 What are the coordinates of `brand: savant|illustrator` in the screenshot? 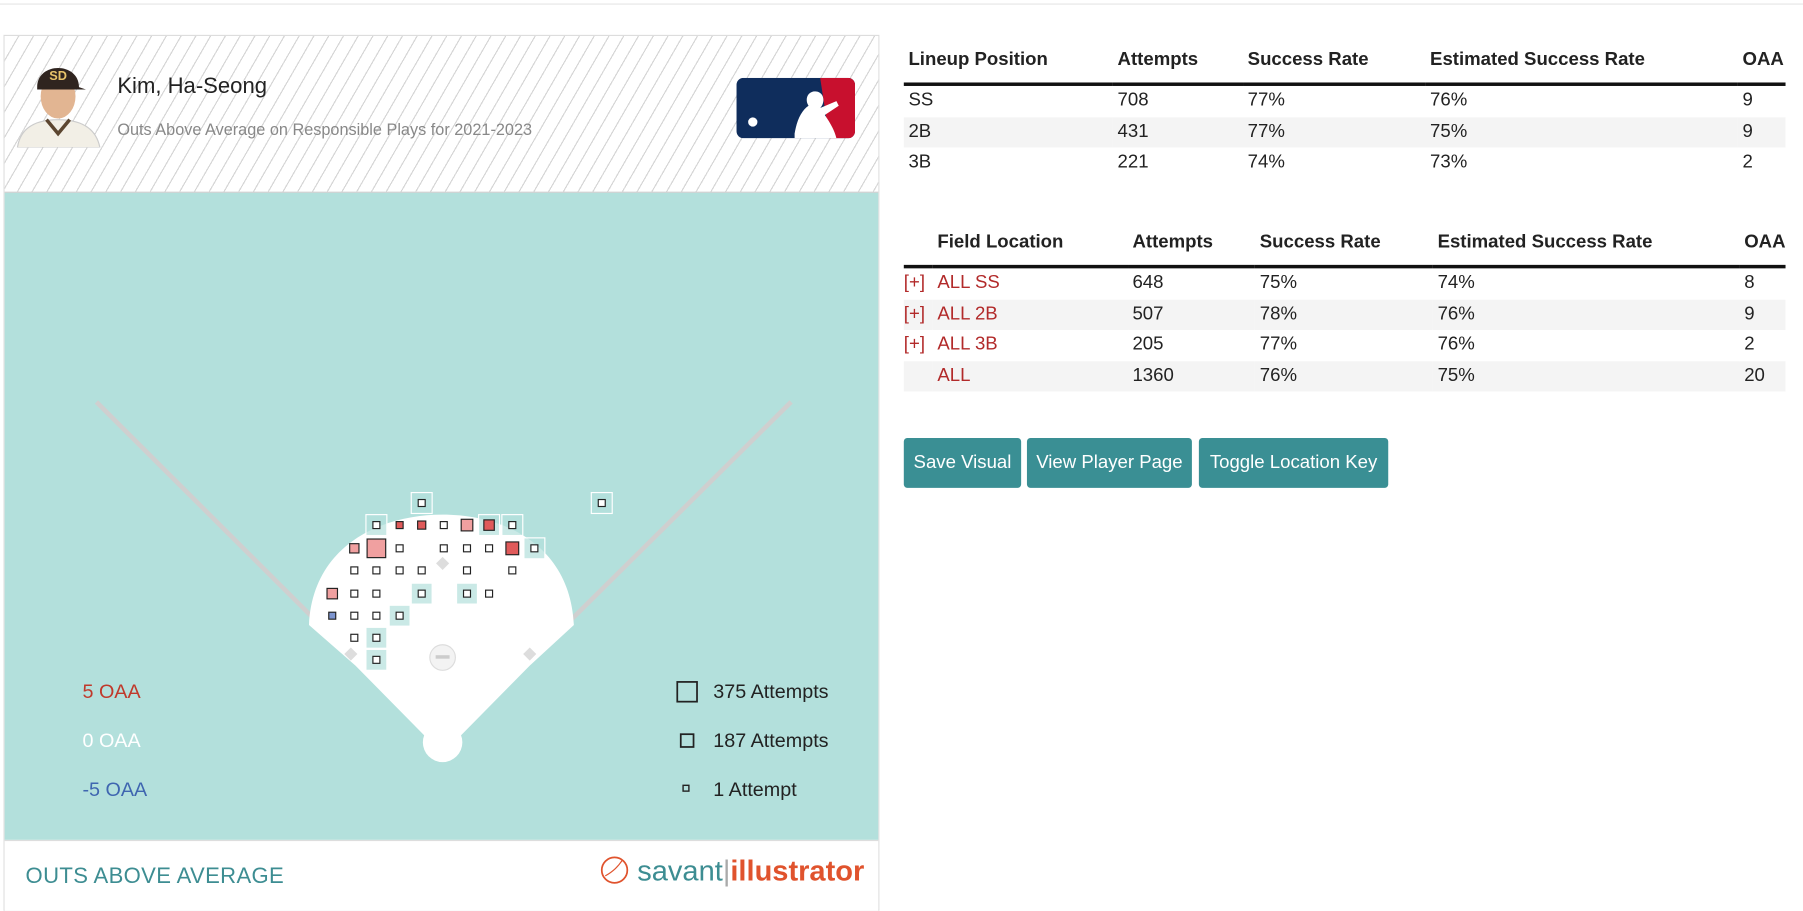 It's located at (731, 872).